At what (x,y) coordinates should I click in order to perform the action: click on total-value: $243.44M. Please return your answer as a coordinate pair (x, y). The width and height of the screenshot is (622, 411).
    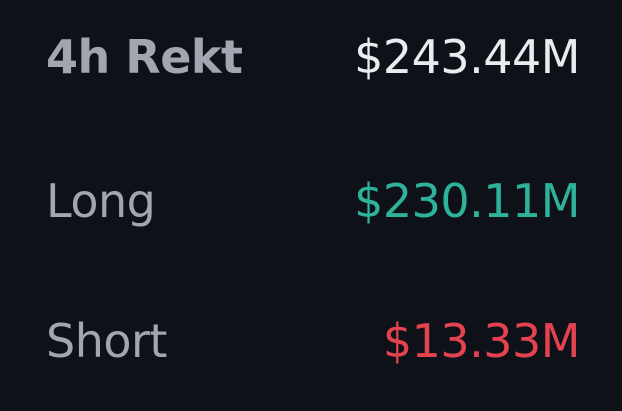
    Looking at the image, I should click on (467, 57).